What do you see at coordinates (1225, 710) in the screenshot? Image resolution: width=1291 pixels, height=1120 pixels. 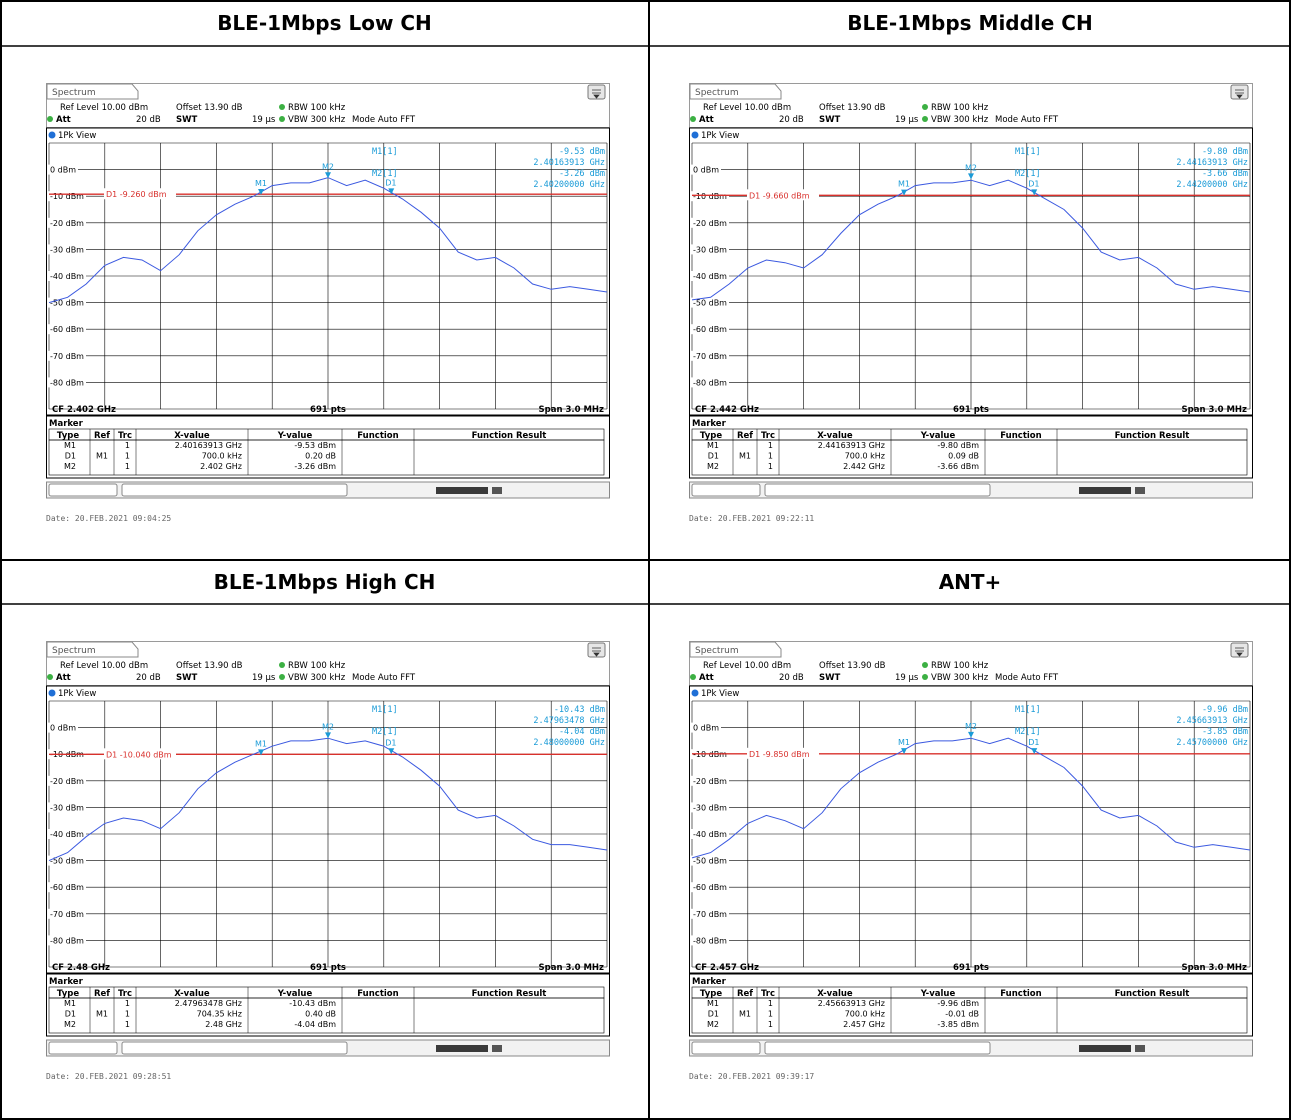 I see `m1-readout-level: -9.96 dBm` at bounding box center [1225, 710].